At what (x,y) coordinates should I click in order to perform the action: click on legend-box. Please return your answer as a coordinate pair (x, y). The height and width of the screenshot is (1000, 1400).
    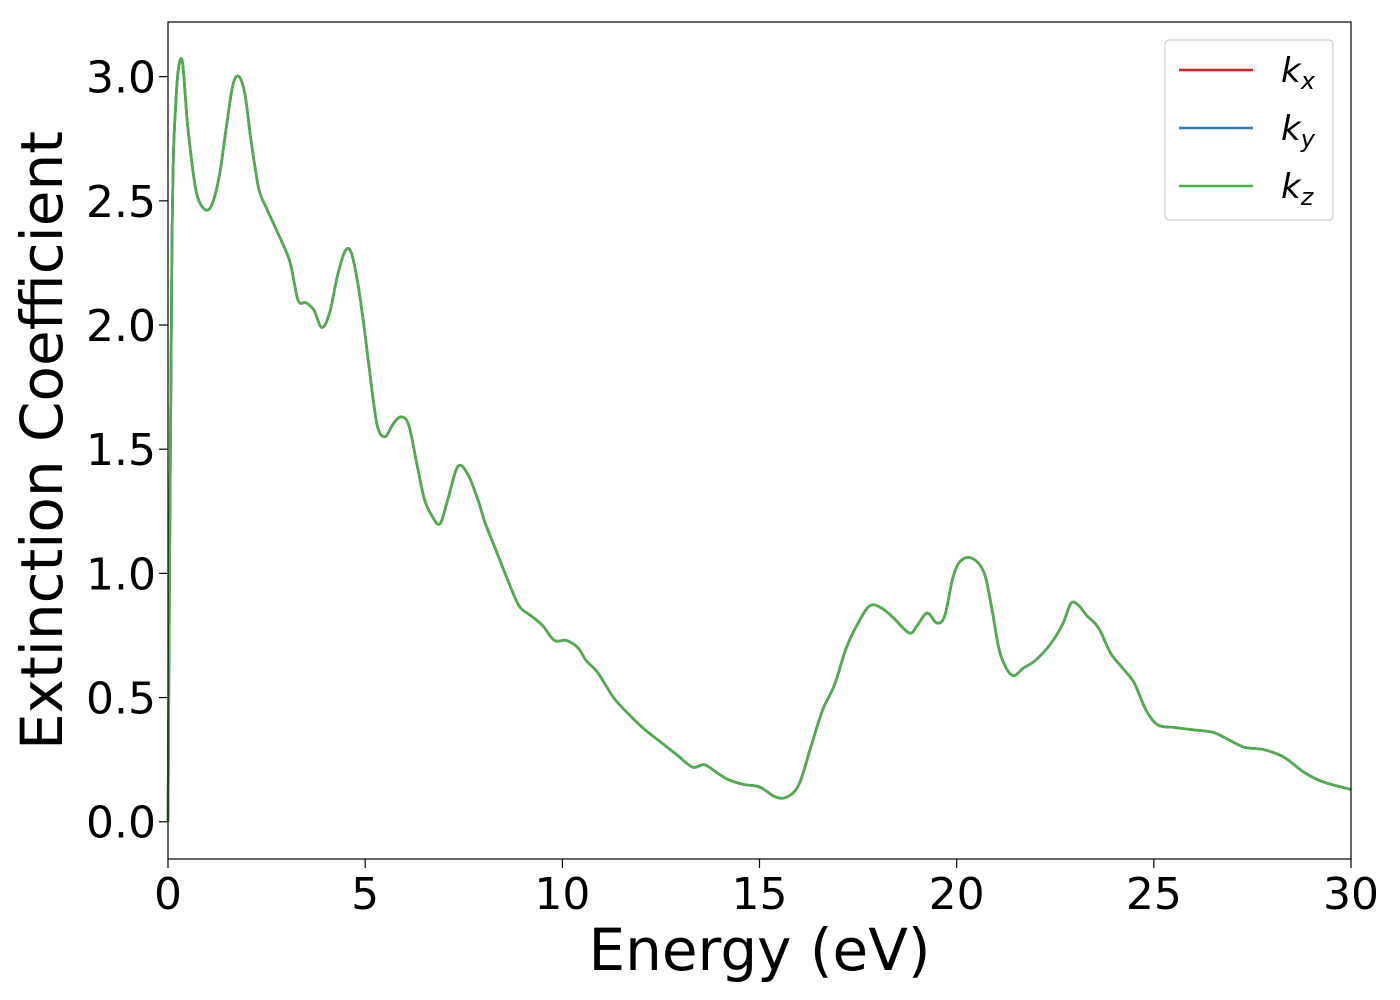
    Looking at the image, I should click on (1249, 130).